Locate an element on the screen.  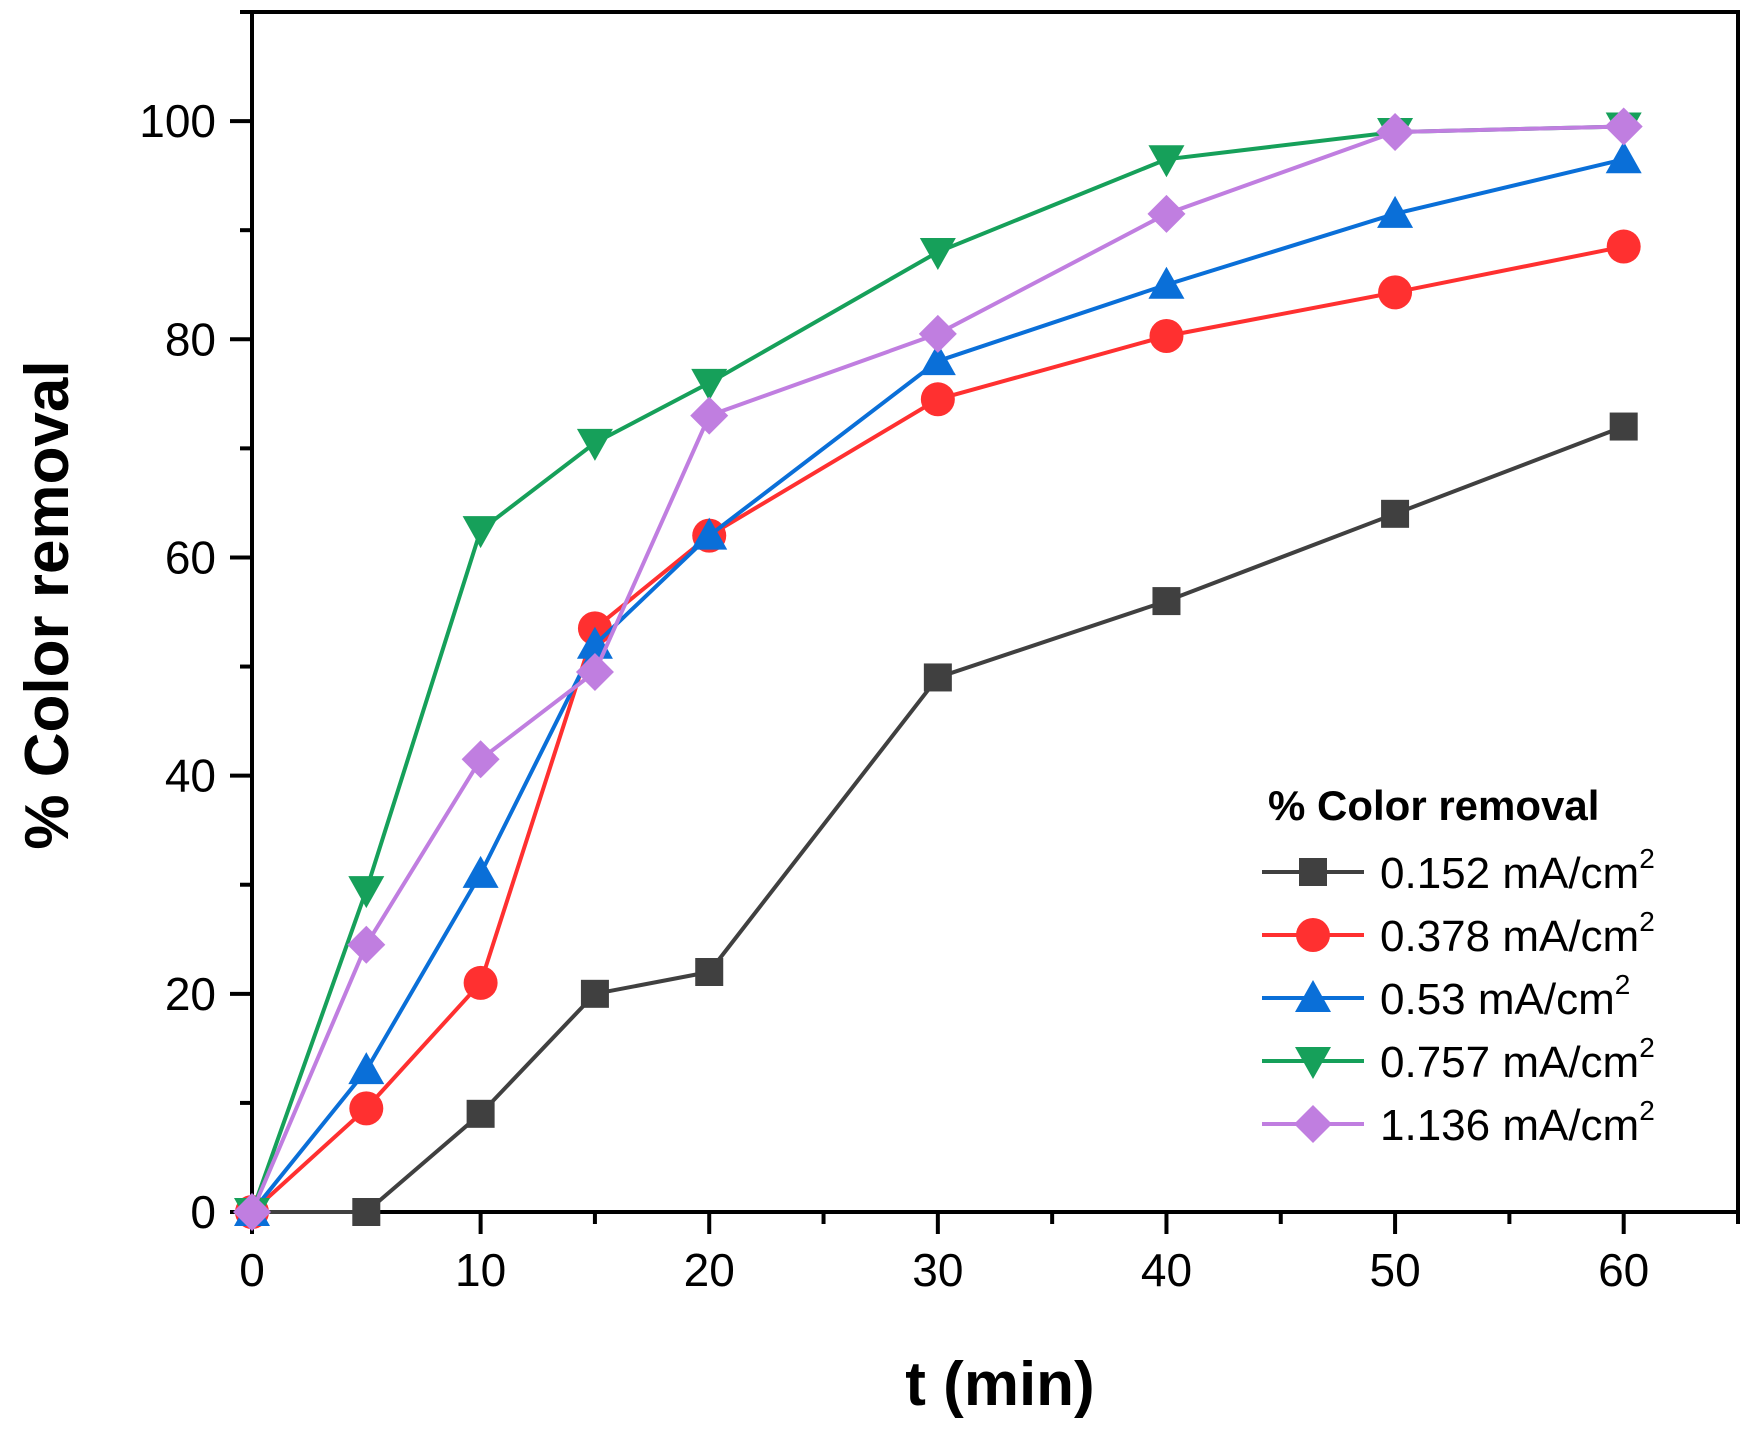
legend-item: 0.152 mA/cm2 is located at coordinates (1458, 870).